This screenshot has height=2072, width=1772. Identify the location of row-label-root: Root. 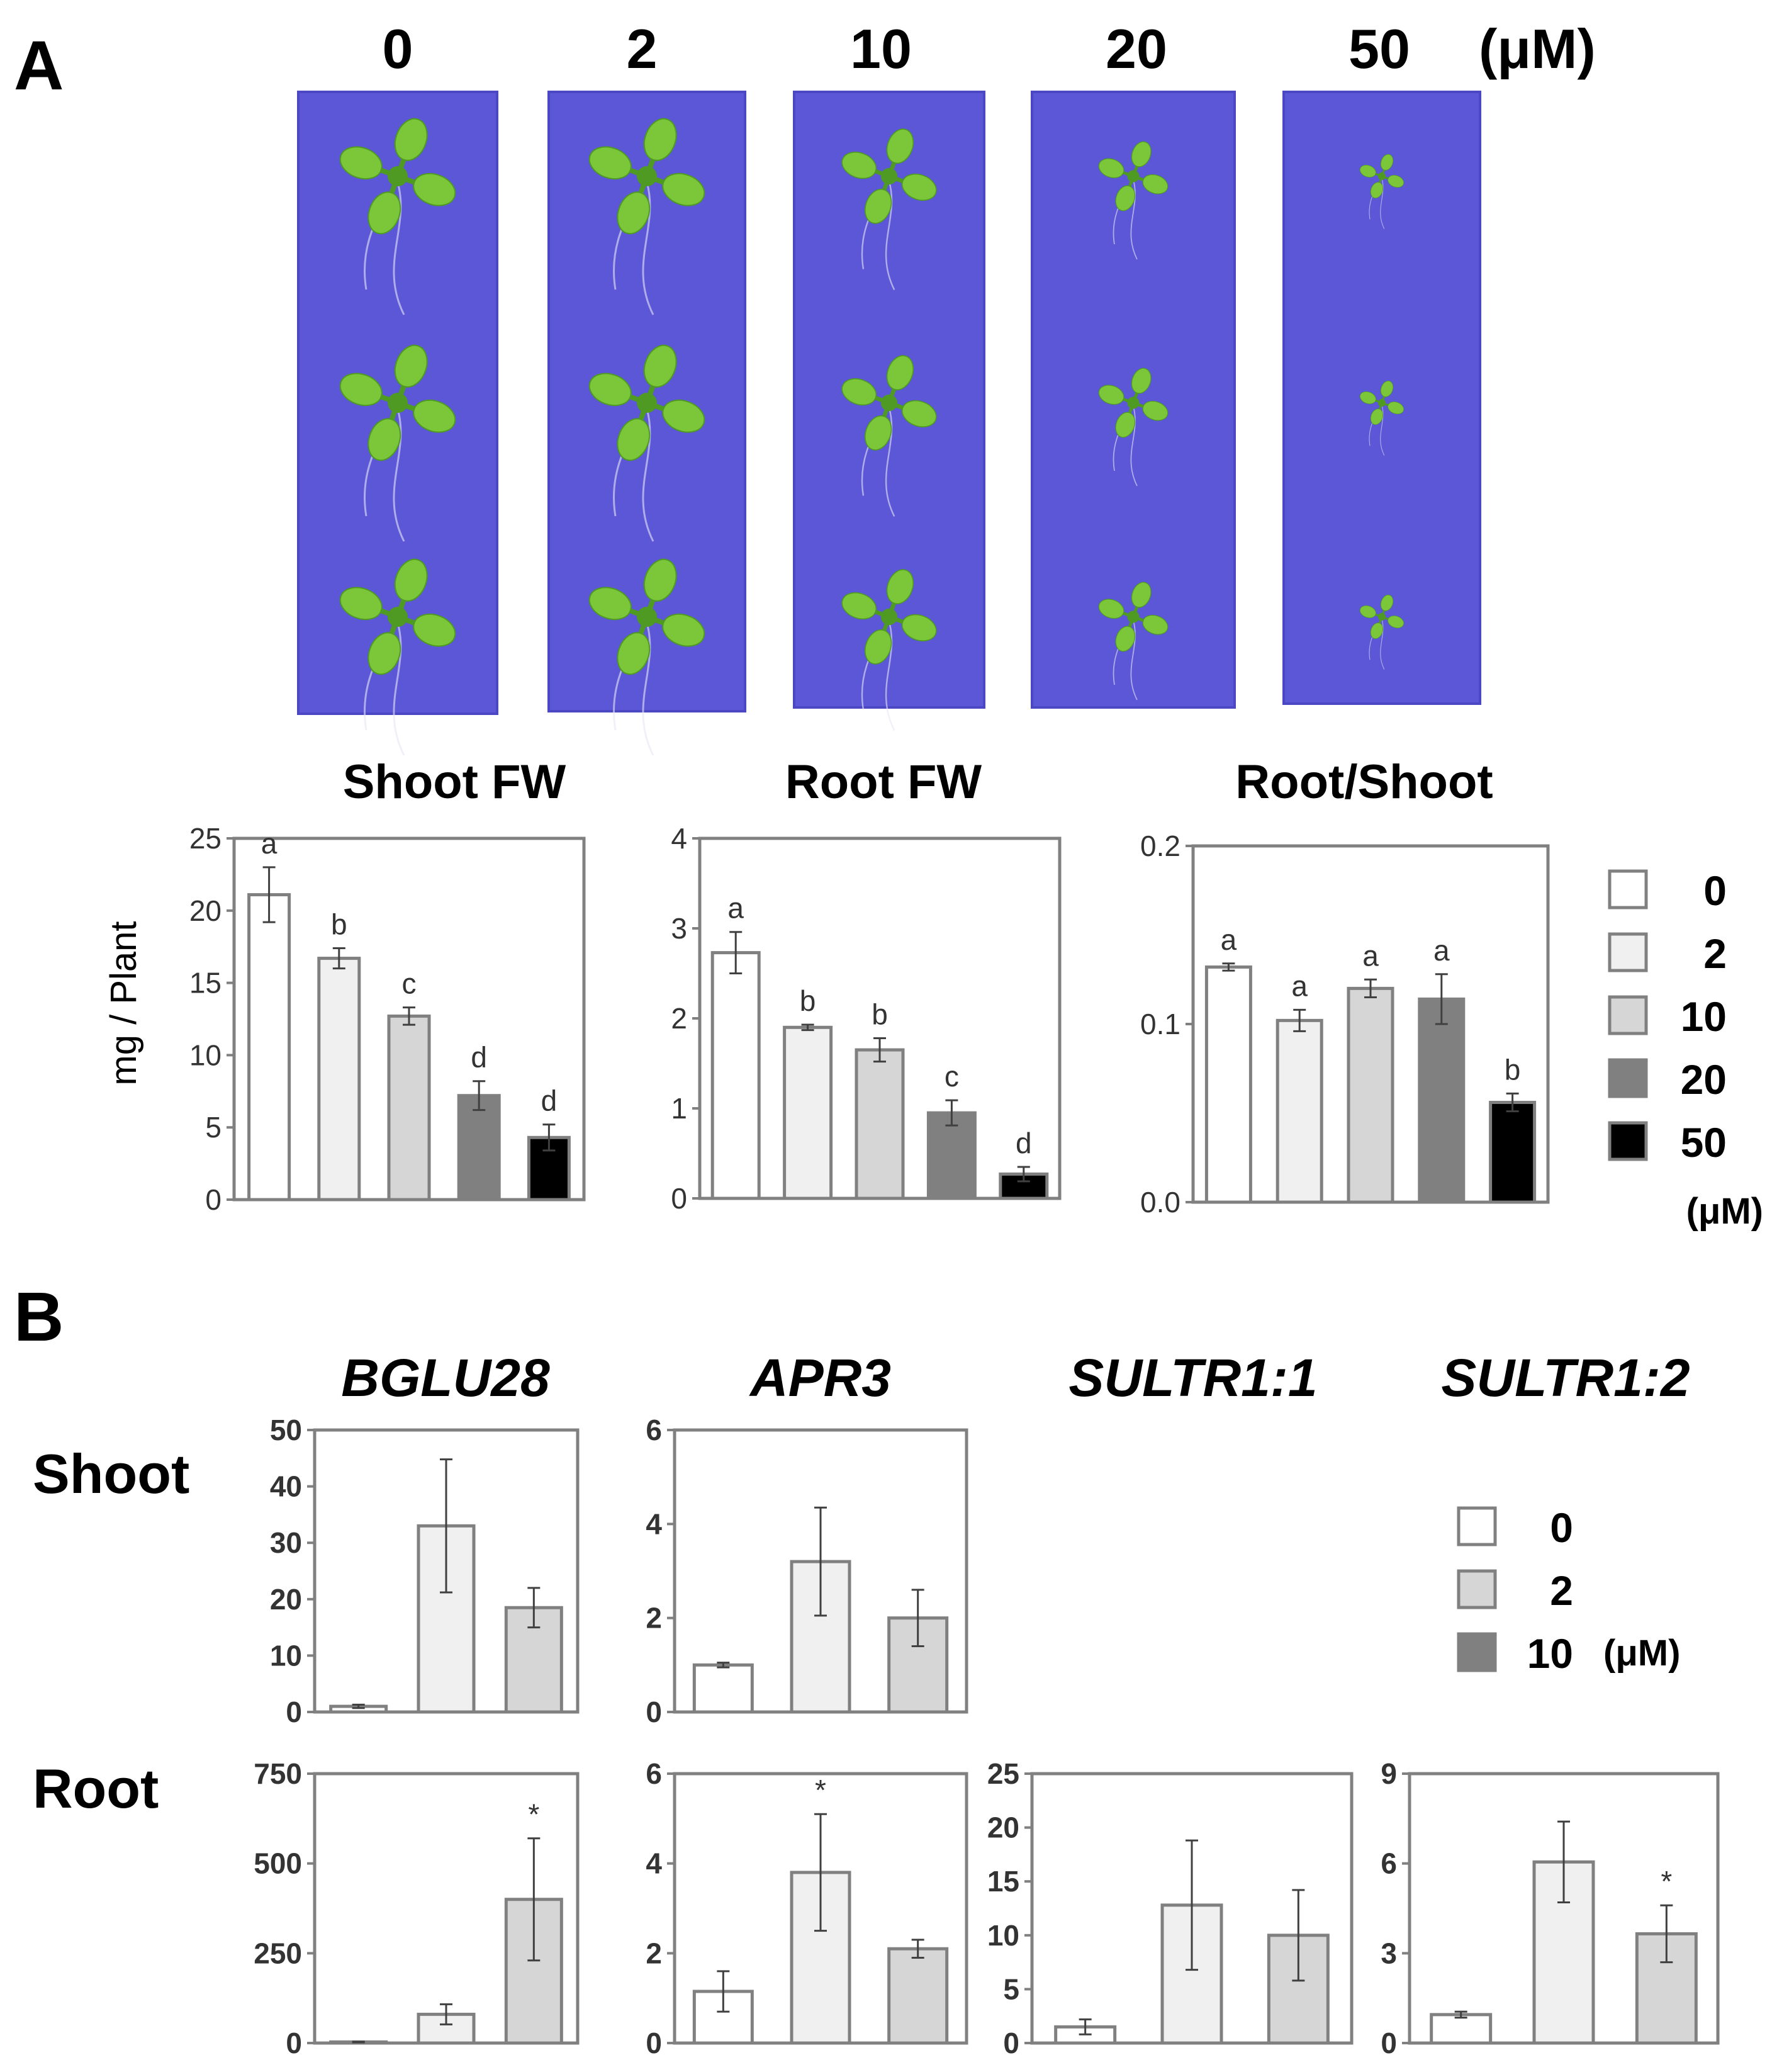
(96, 1788).